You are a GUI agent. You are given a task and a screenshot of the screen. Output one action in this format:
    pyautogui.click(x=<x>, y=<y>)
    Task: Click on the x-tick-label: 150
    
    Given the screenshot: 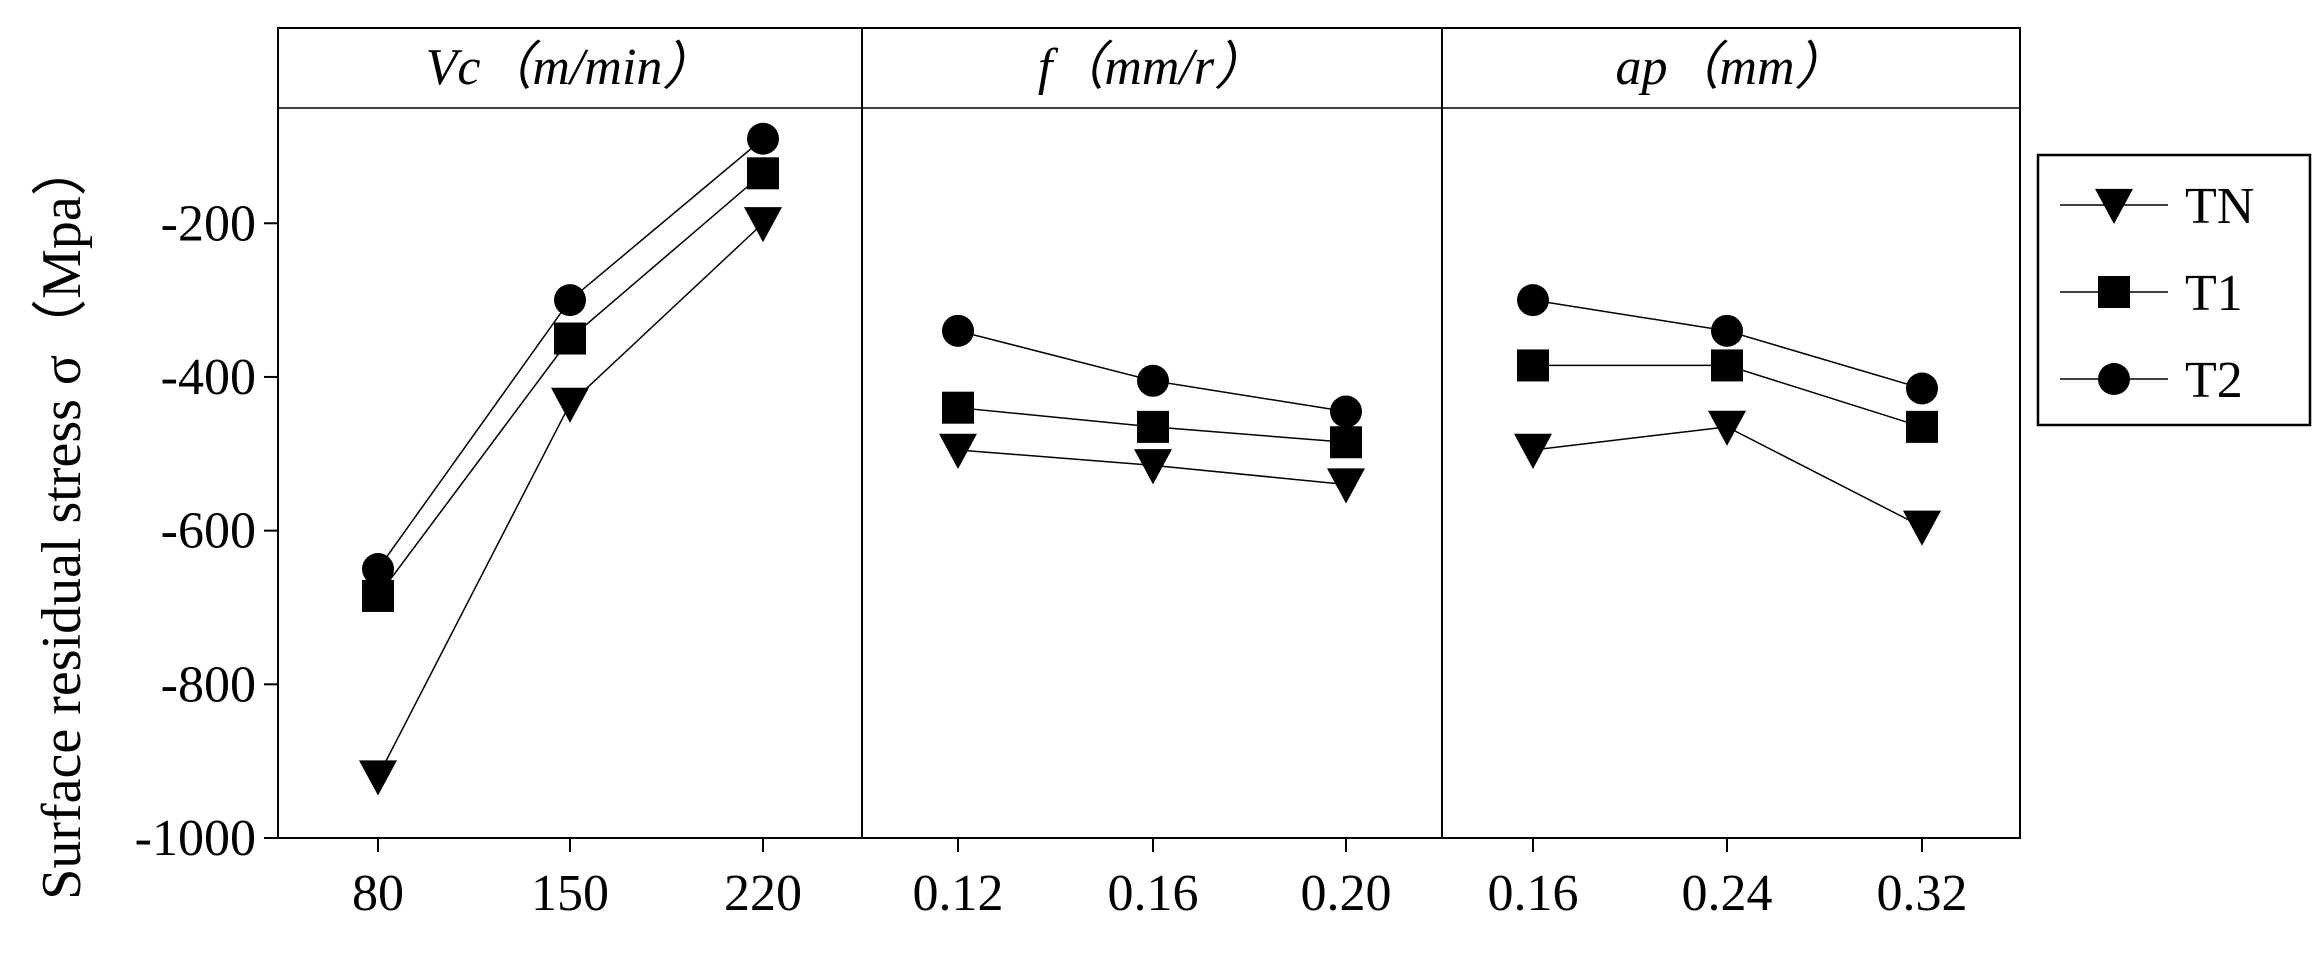 What is the action you would take?
    pyautogui.click(x=570, y=893)
    